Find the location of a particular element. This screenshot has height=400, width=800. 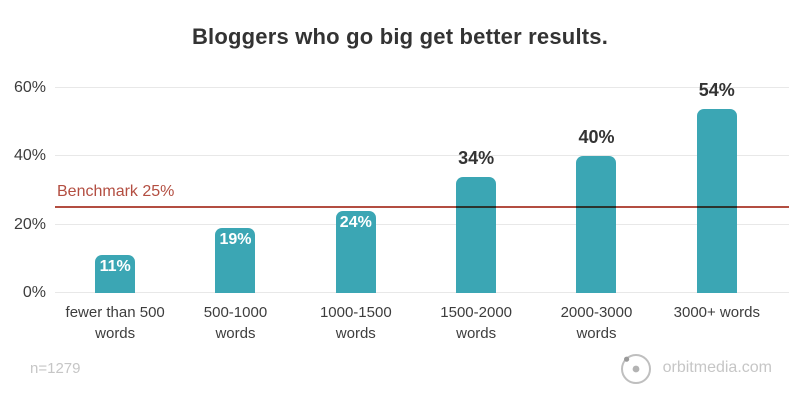

x-axis-category-label: 500-1000 words is located at coordinates (235, 323).